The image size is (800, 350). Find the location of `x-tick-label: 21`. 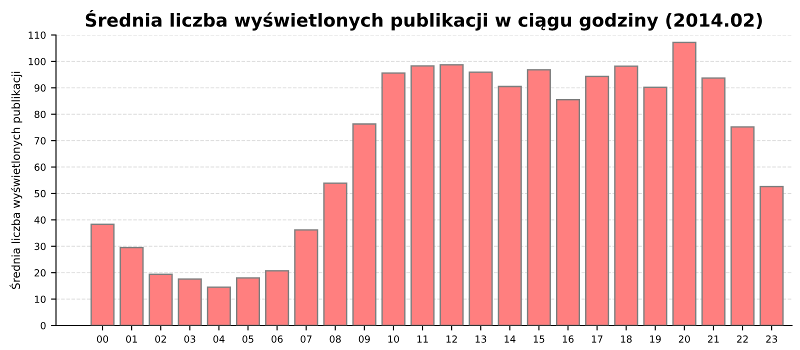

x-tick-label: 21 is located at coordinates (713, 339).